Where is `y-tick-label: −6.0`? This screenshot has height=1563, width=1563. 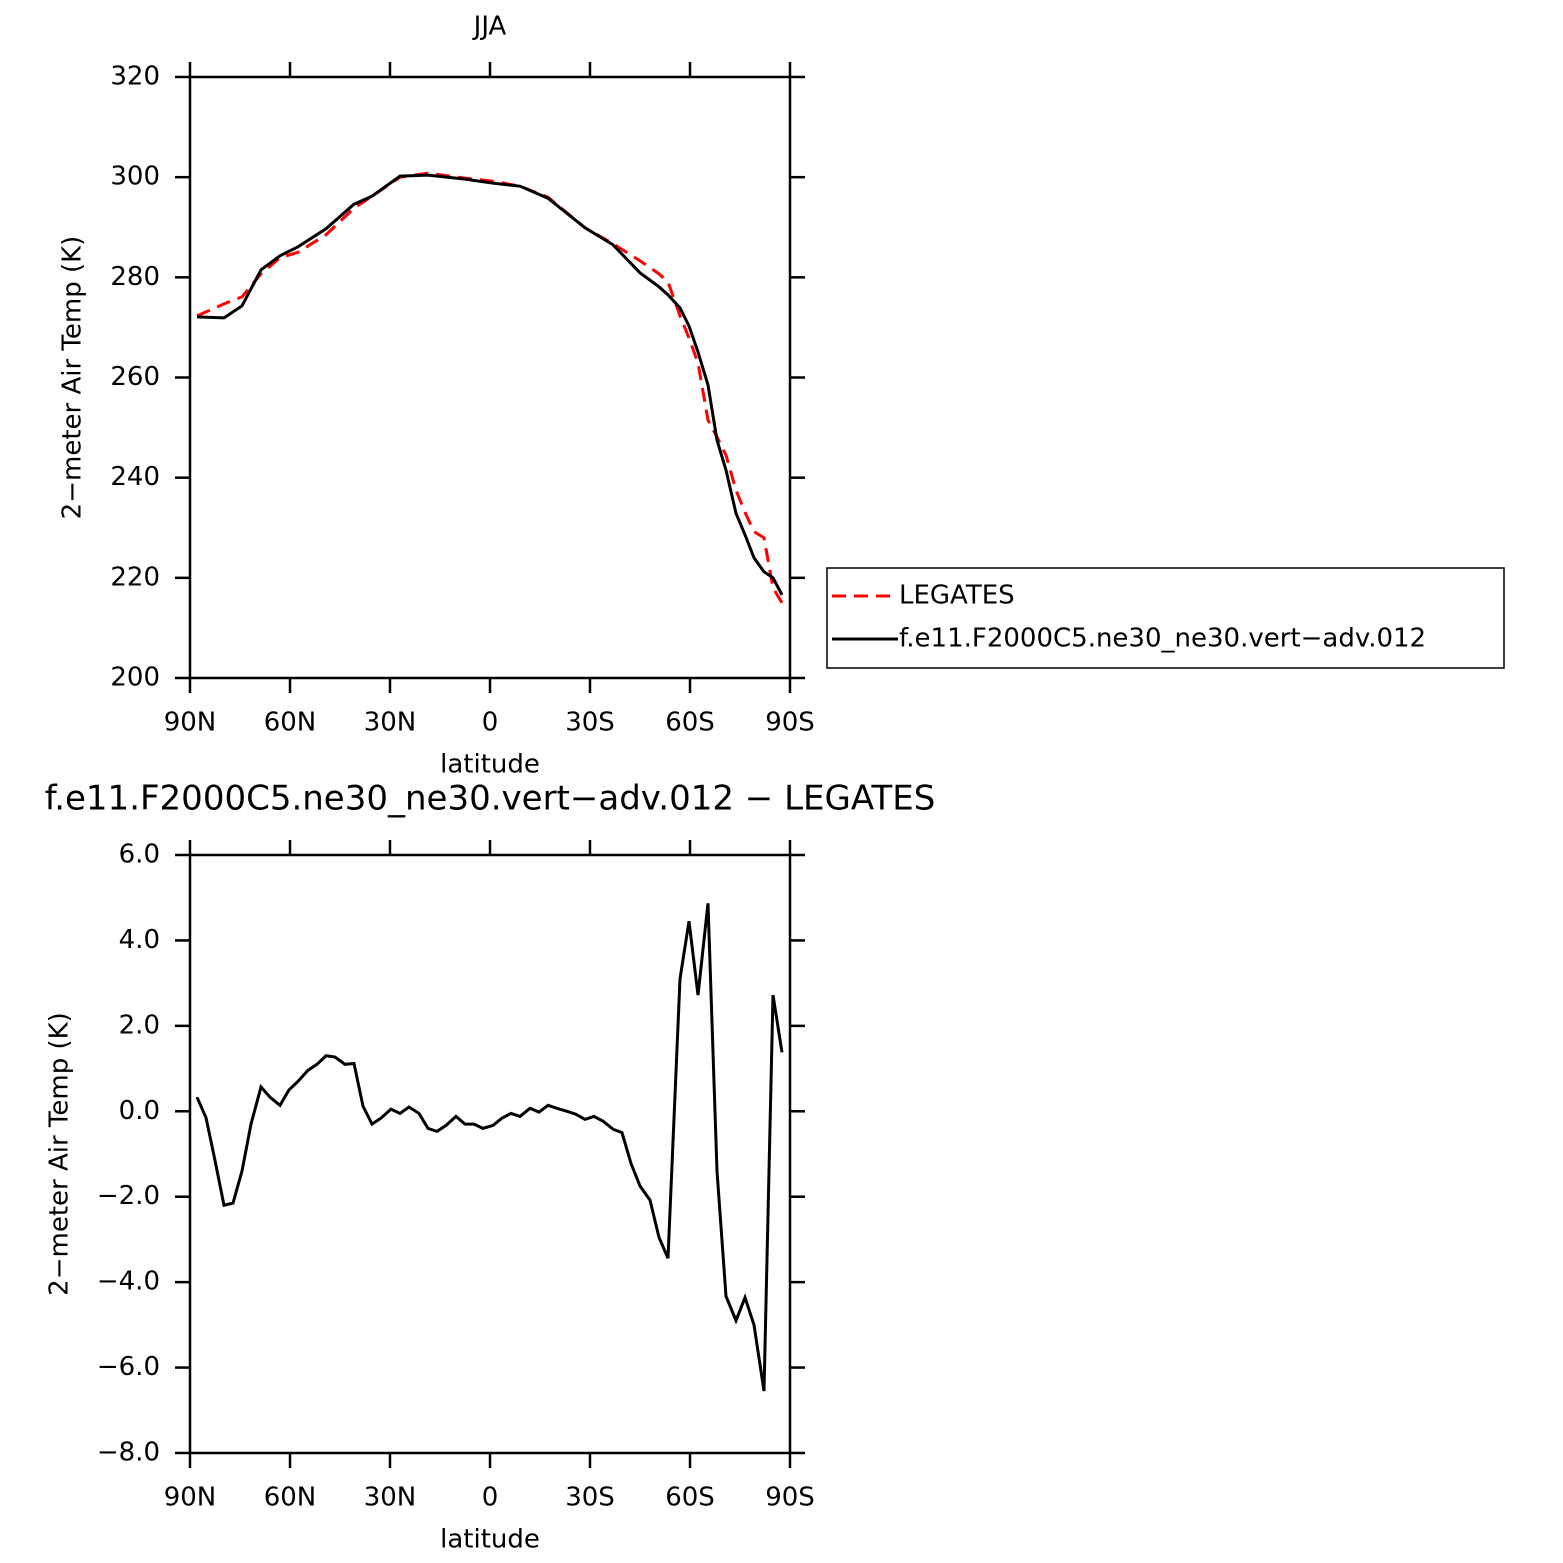 y-tick-label: −6.0 is located at coordinates (128, 1367).